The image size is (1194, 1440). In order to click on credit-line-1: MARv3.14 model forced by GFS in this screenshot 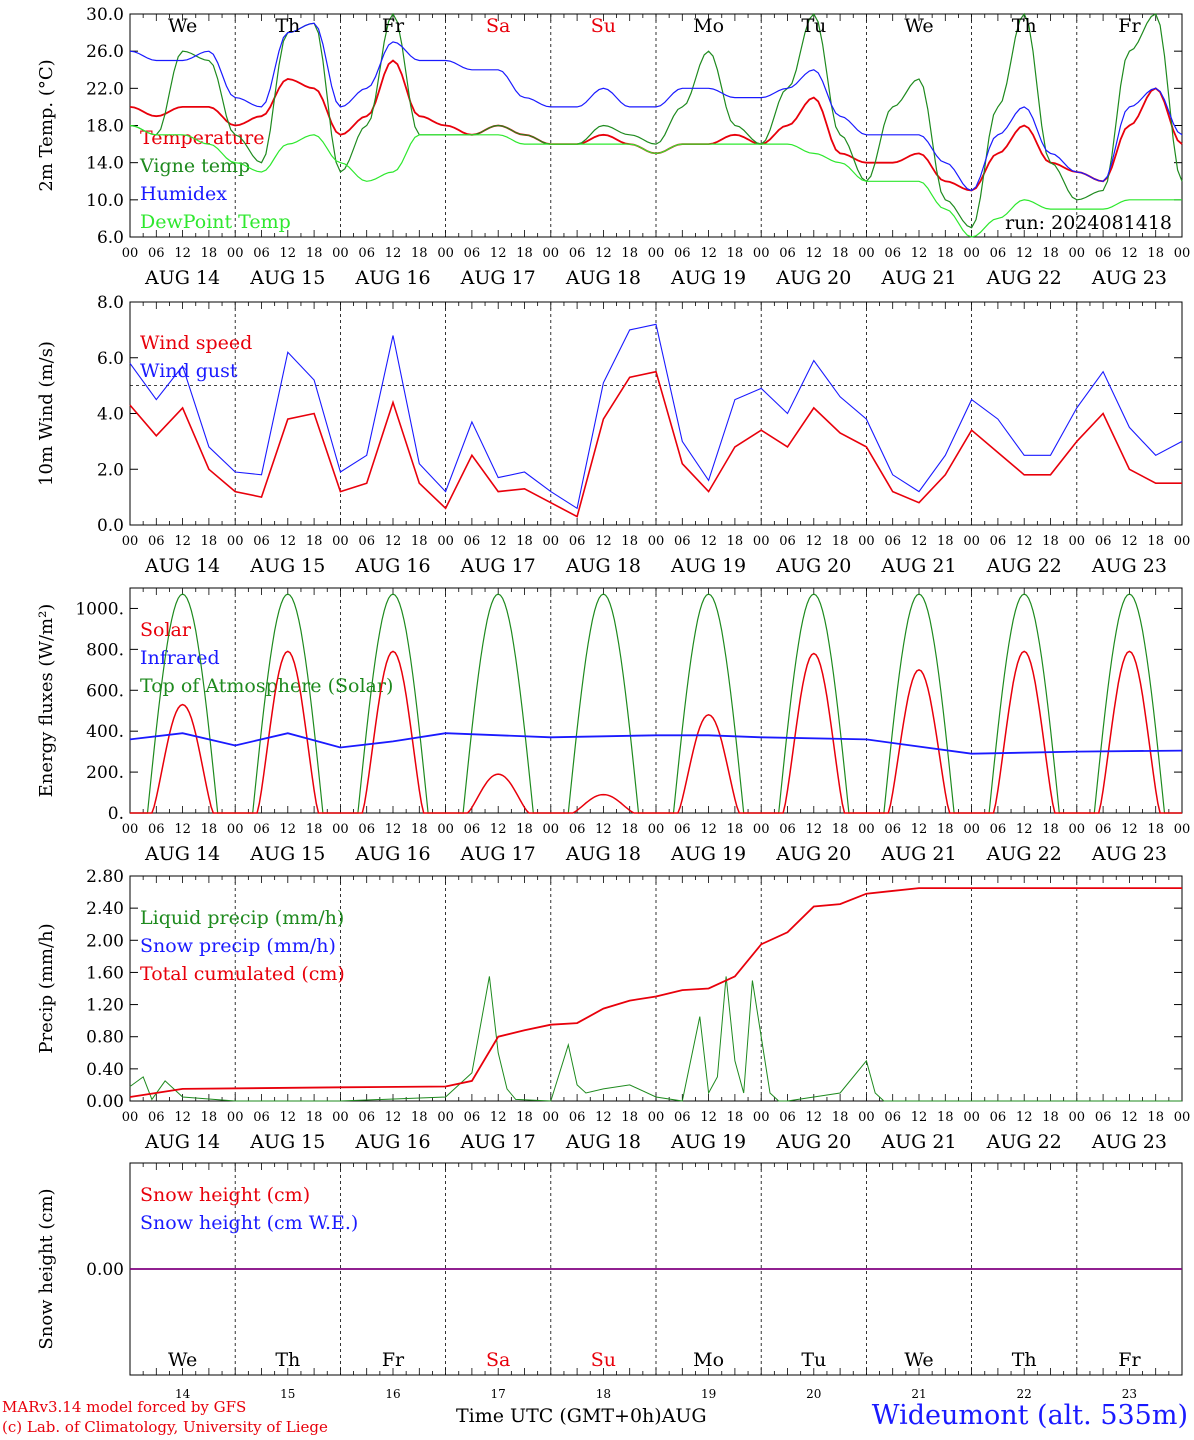, I will do `click(124, 1407)`.